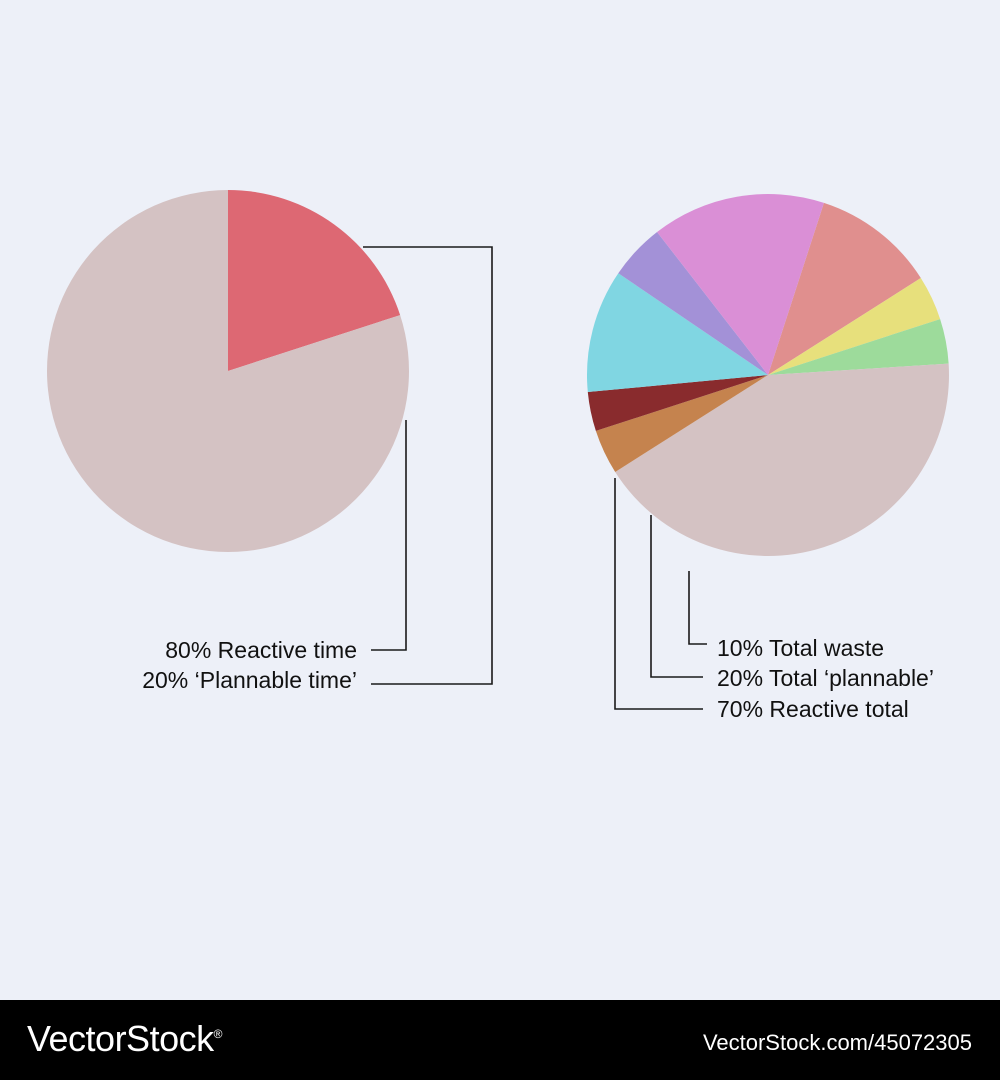 This screenshot has height=1080, width=1000. Describe the element at coordinates (249, 680) in the screenshot. I see `label-plannable-time: 20% ‘Plannable time’` at that location.